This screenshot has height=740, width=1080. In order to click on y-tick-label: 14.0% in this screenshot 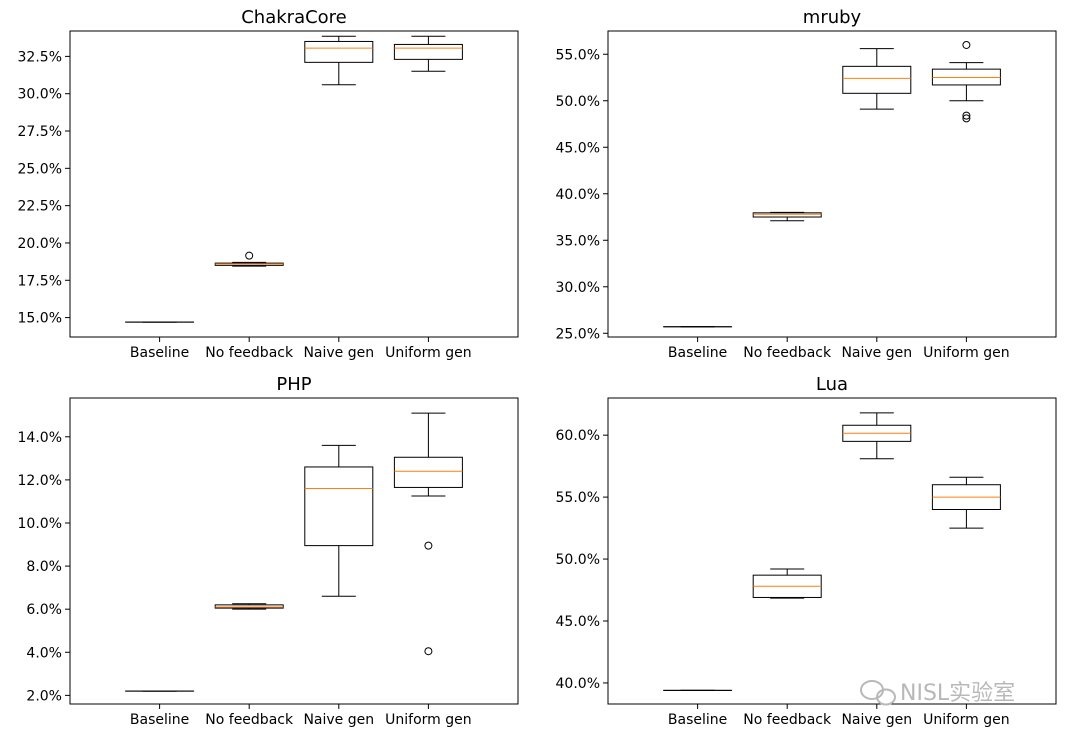, I will do `click(40, 438)`.